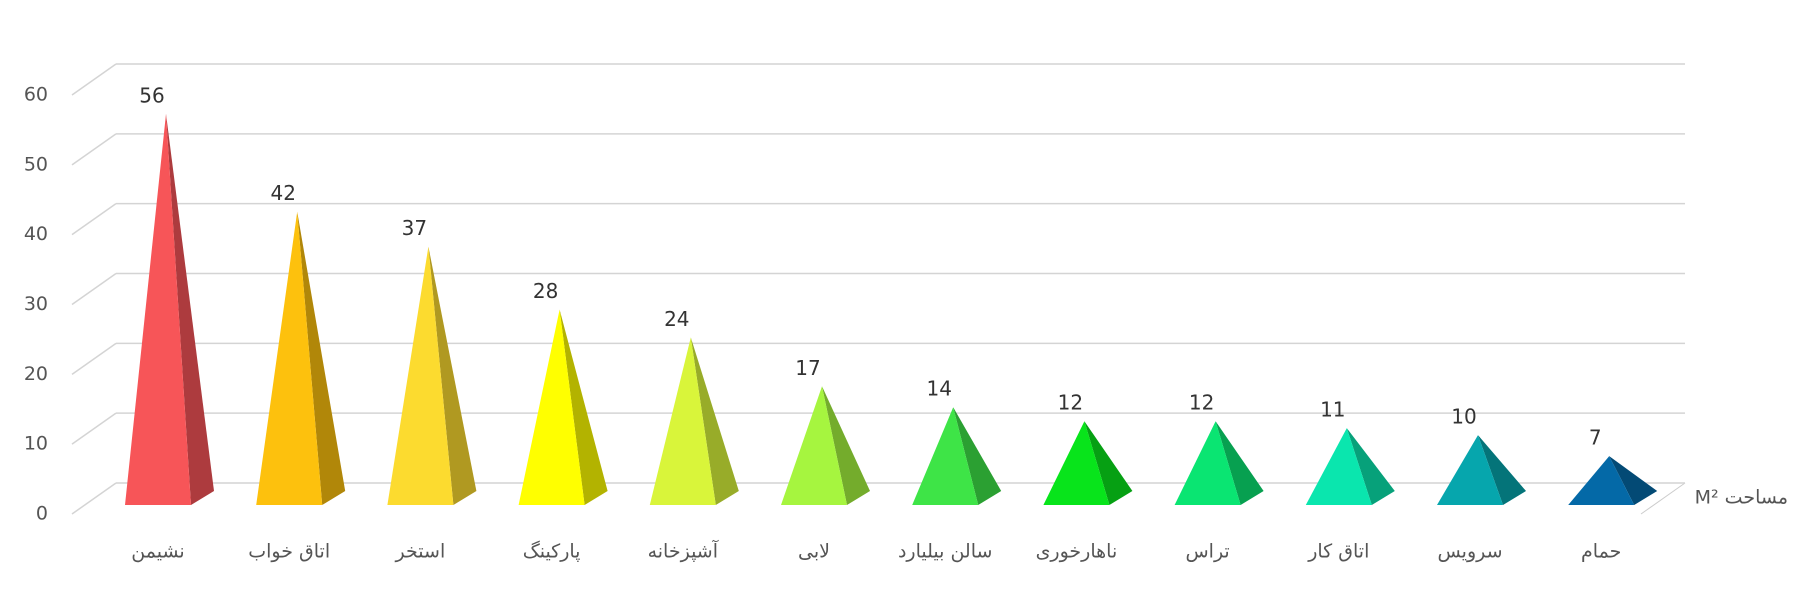 The width and height of the screenshot is (1800, 592). What do you see at coordinates (807, 368) in the screenshot?
I see `value-label: 17` at bounding box center [807, 368].